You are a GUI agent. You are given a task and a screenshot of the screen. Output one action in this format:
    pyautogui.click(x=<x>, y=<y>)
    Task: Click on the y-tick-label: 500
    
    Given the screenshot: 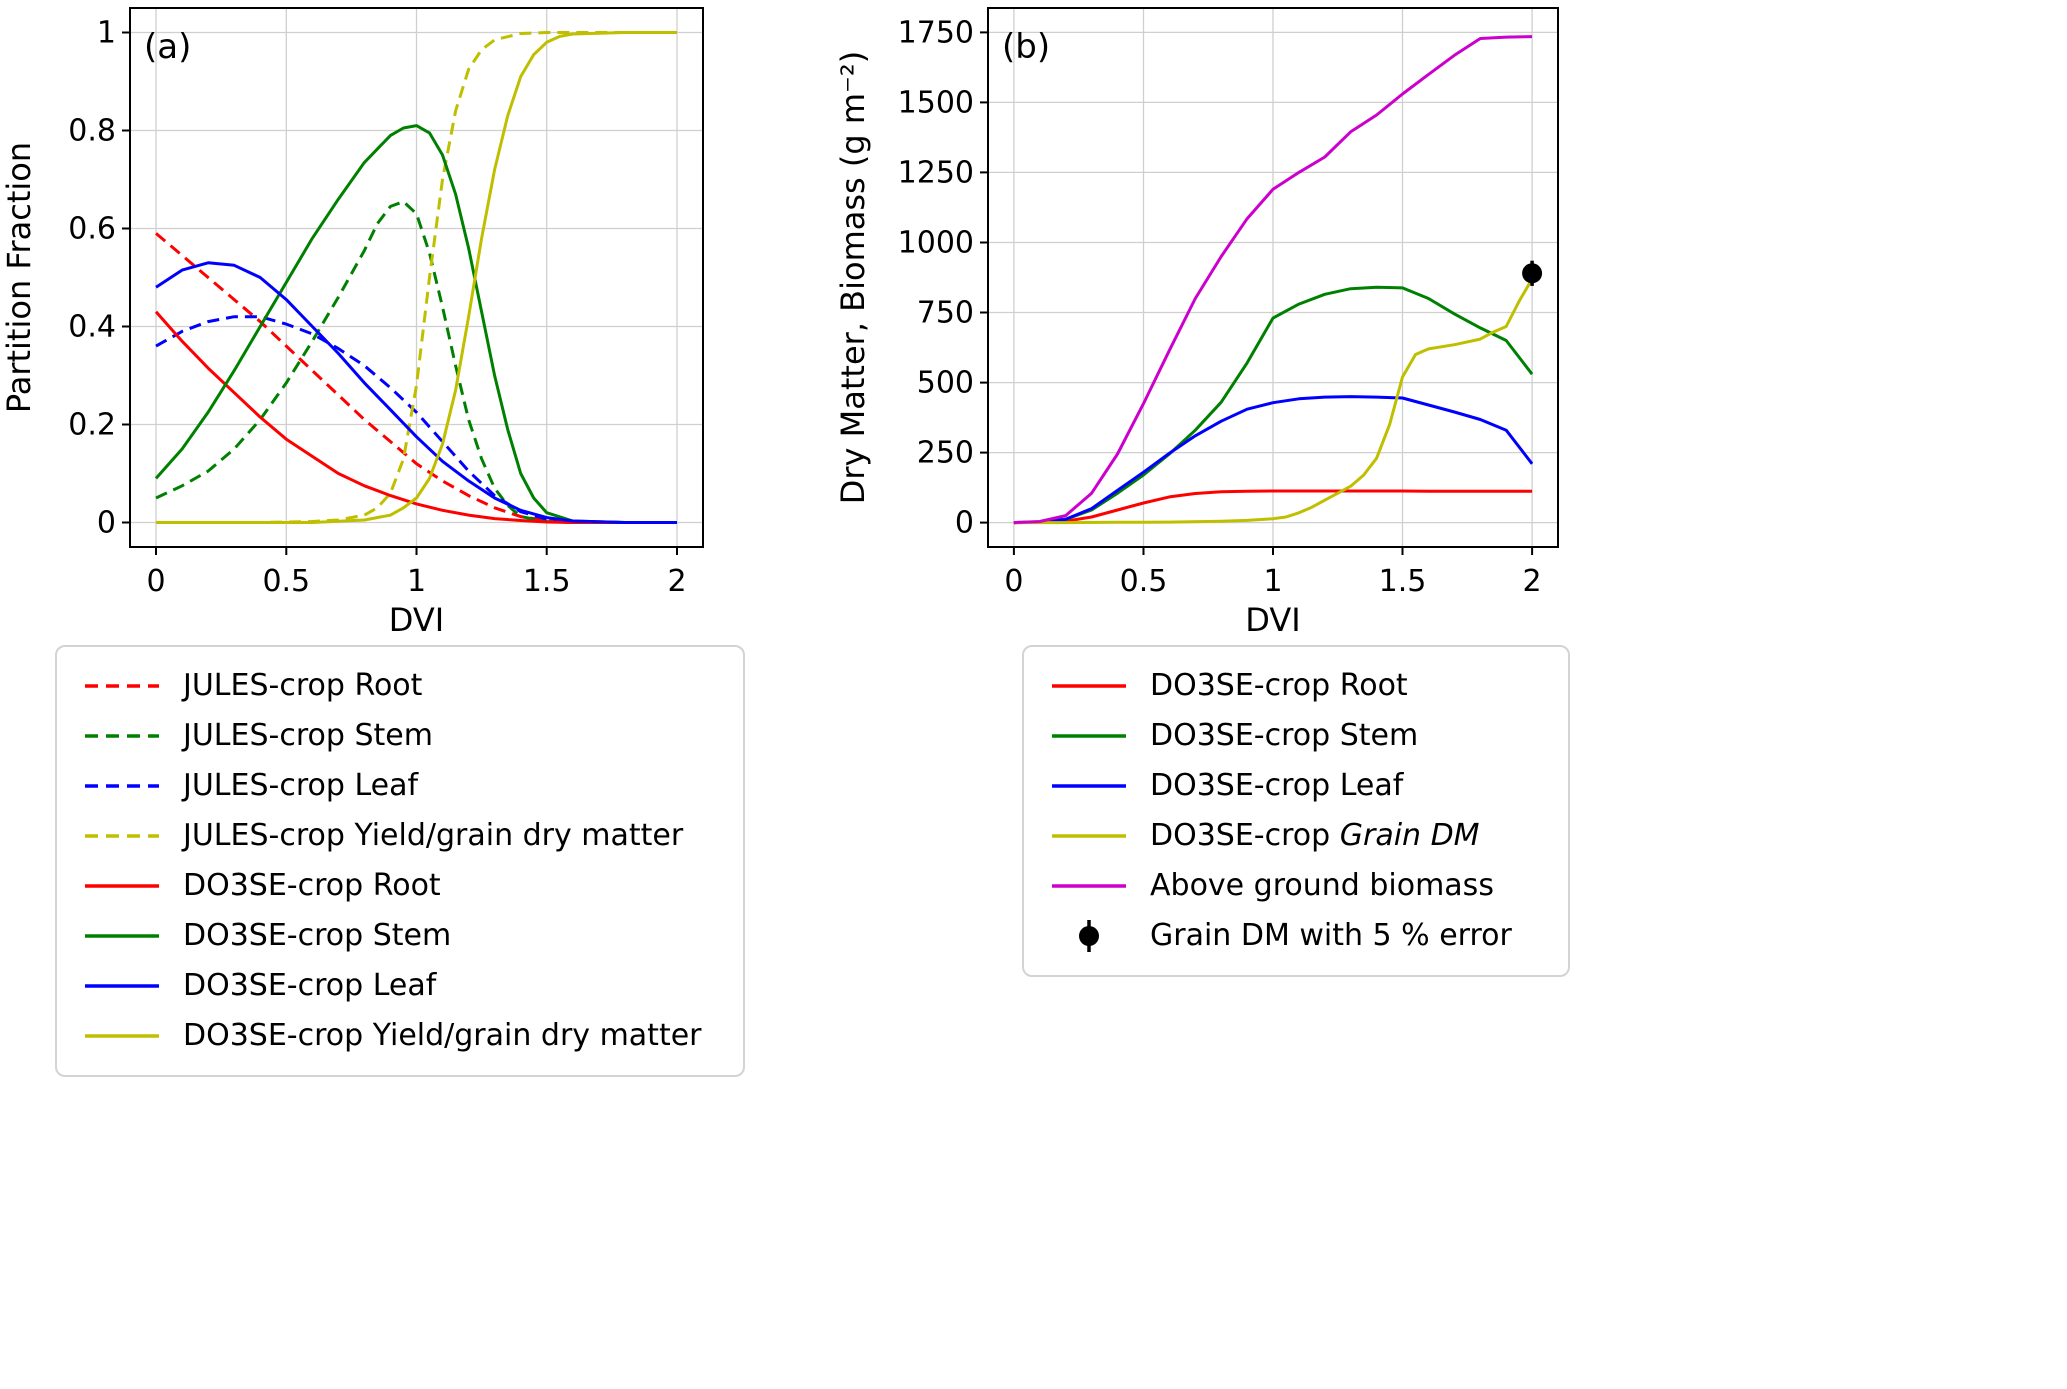 What is the action you would take?
    pyautogui.click(x=945, y=383)
    